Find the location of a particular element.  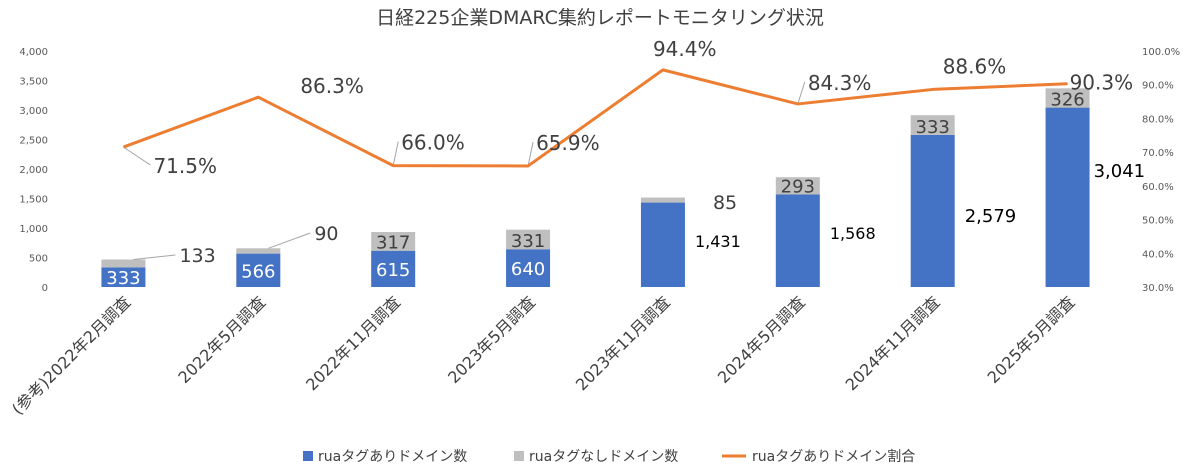

bar-label-rua-yes: 615 is located at coordinates (393, 270).